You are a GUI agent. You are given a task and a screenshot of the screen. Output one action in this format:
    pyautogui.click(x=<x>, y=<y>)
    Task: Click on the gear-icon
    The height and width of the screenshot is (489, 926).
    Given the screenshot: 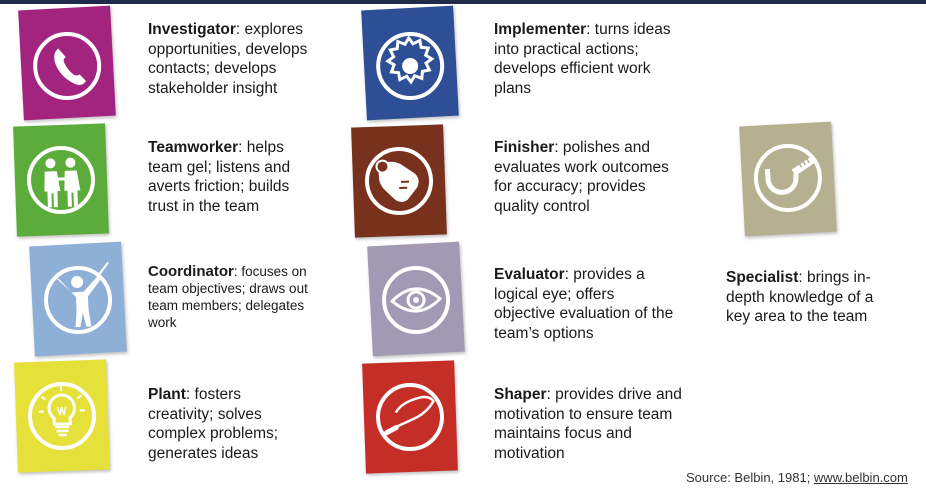 What is the action you would take?
    pyautogui.click(x=410, y=65)
    